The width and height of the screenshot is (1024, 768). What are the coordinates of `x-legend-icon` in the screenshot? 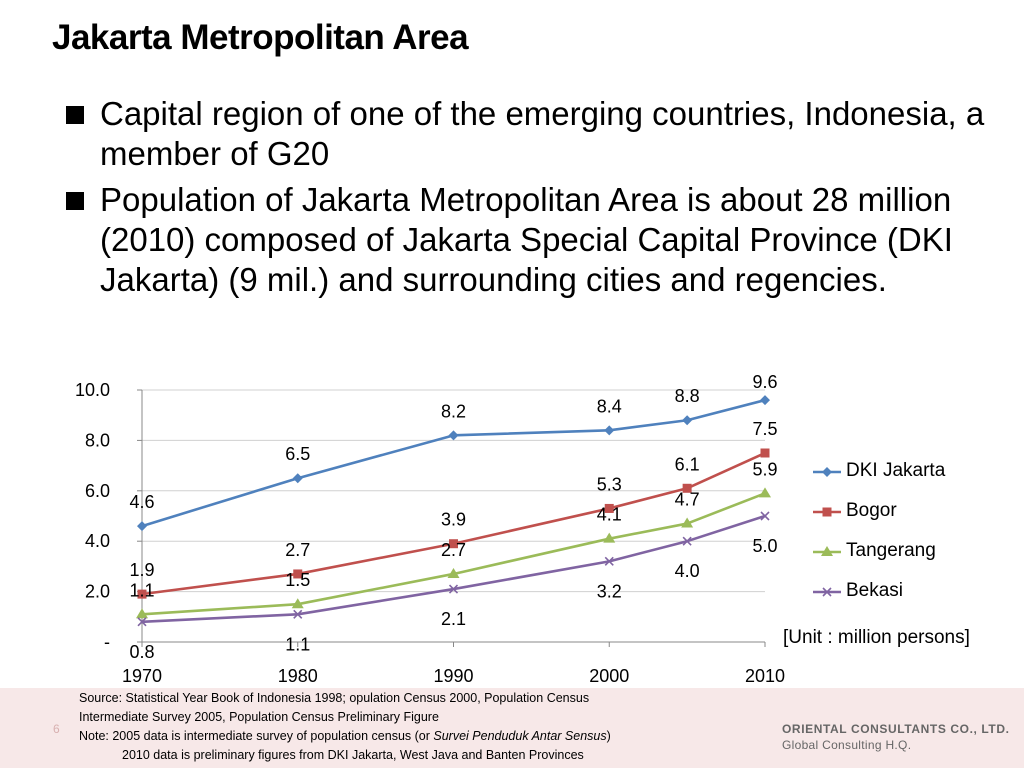 It's located at (827, 592).